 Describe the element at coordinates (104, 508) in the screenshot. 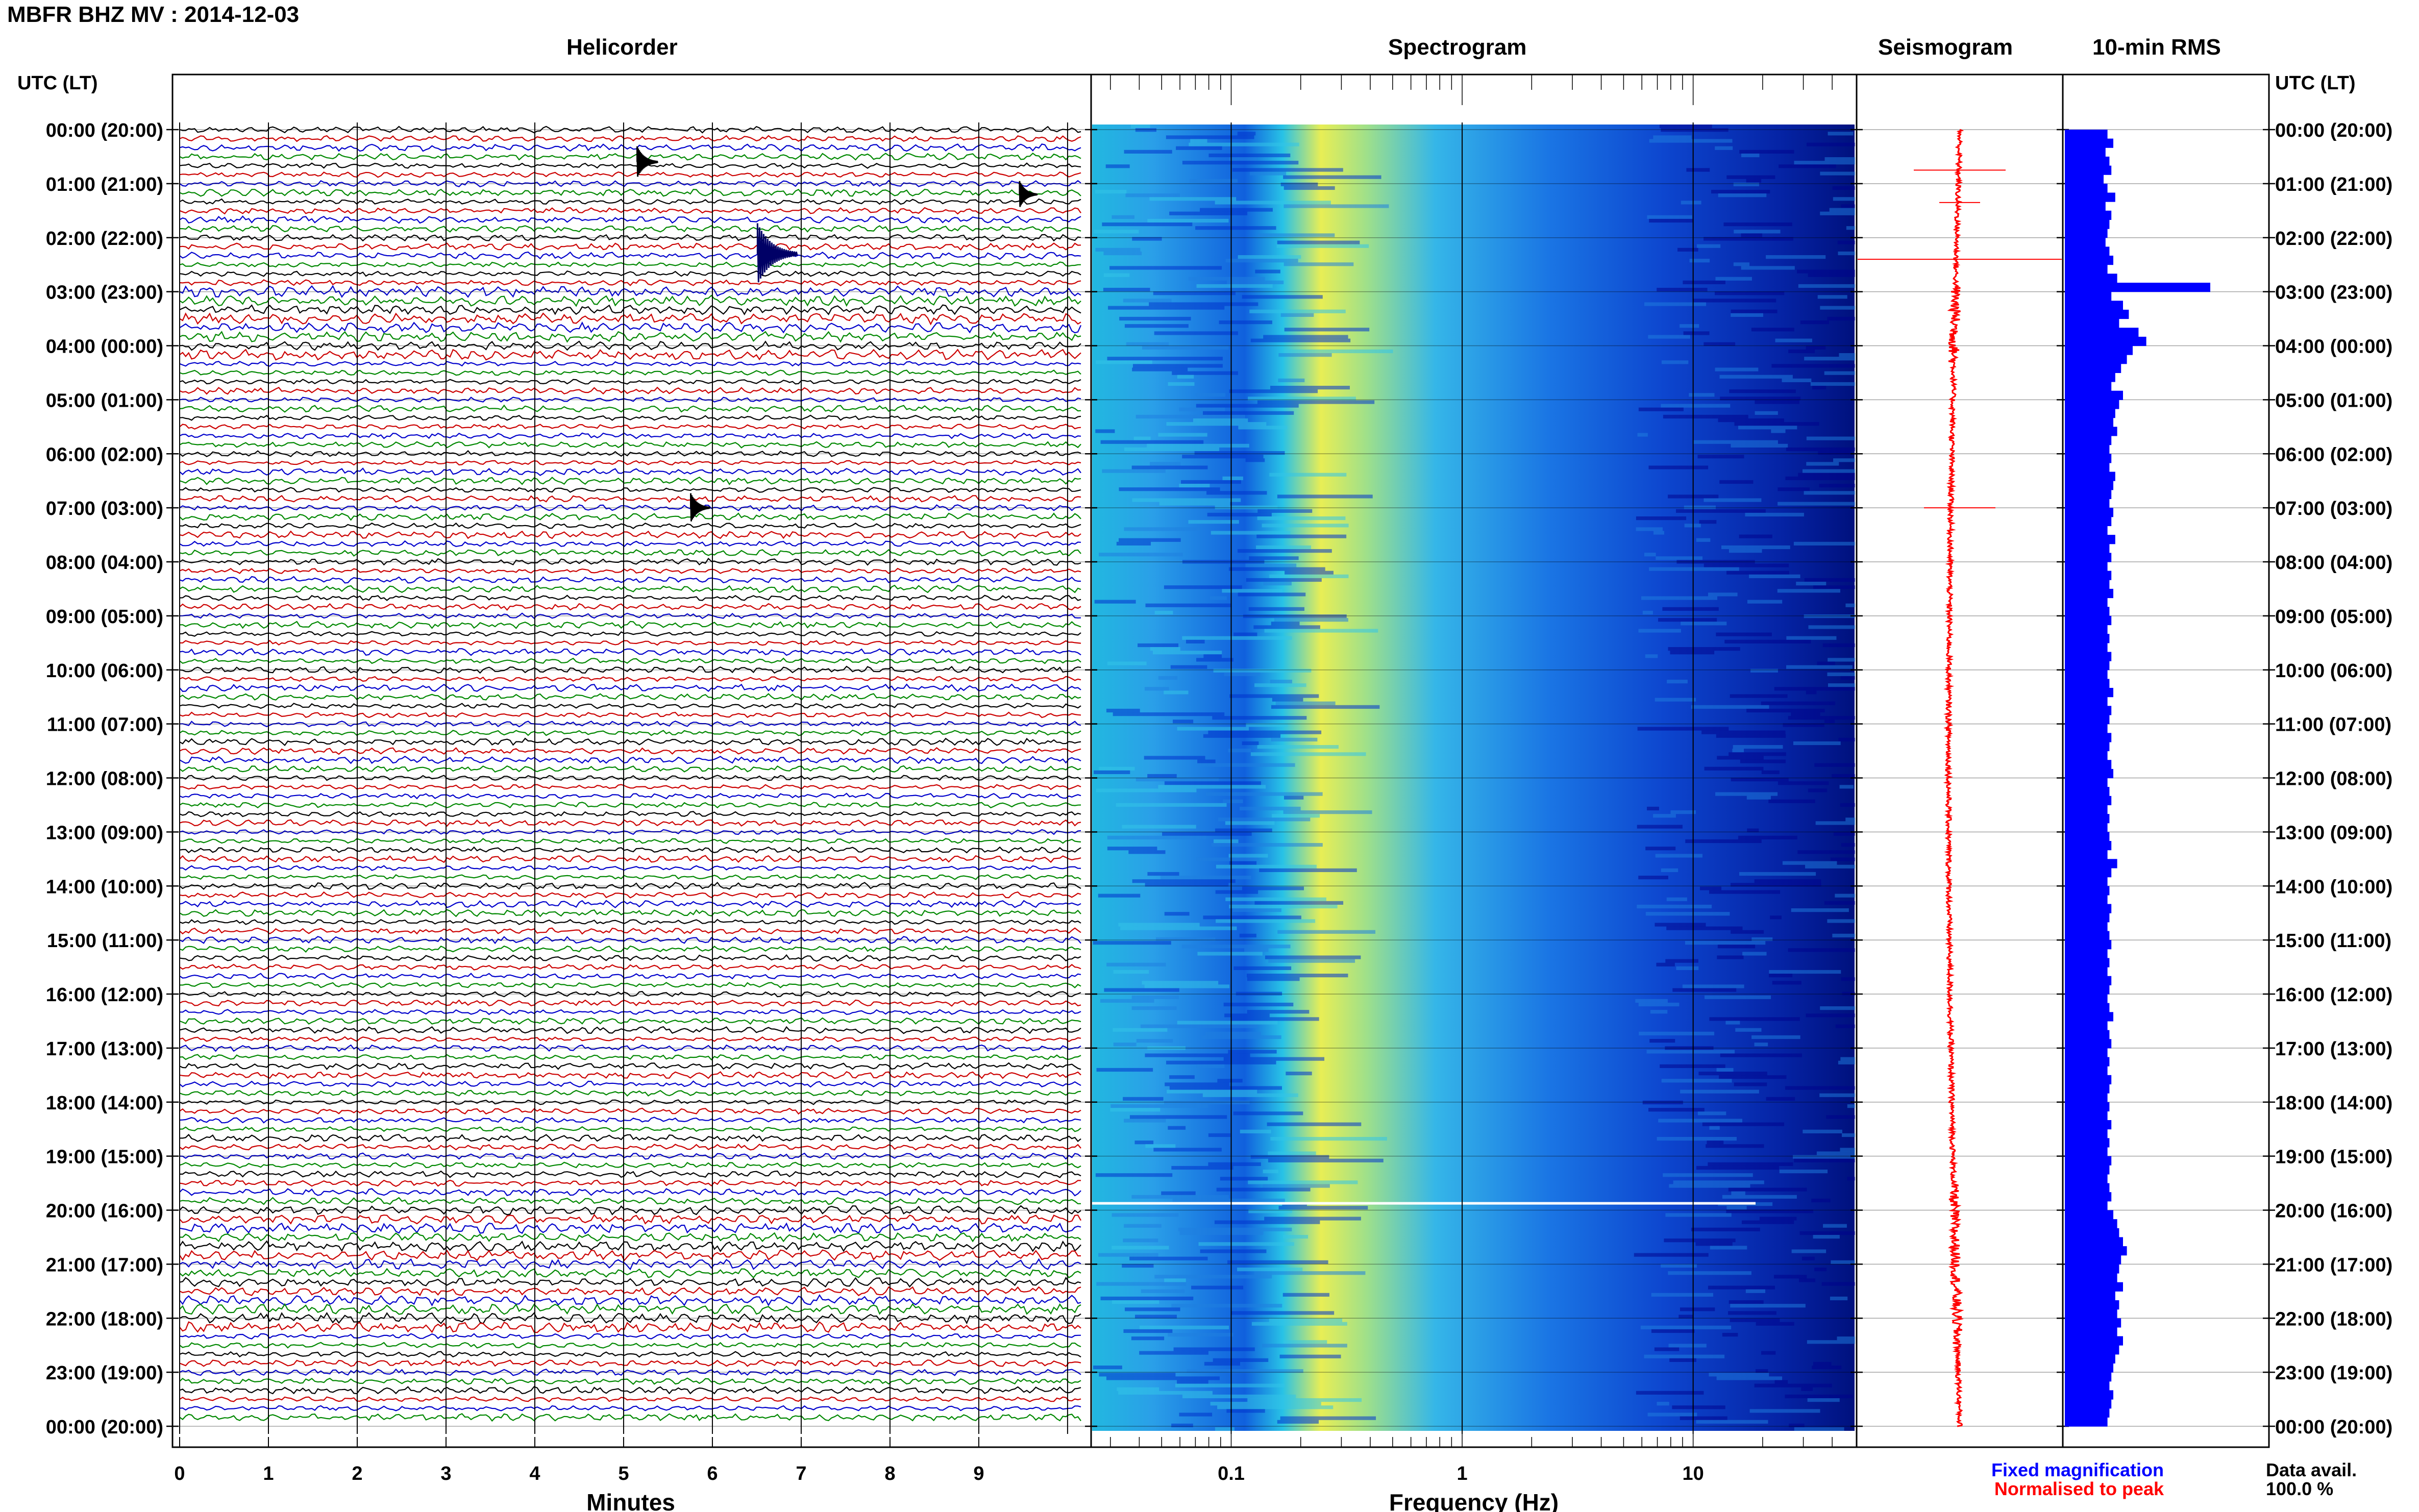

I see `time-tick-label-left: 07:00 (03:00)` at that location.